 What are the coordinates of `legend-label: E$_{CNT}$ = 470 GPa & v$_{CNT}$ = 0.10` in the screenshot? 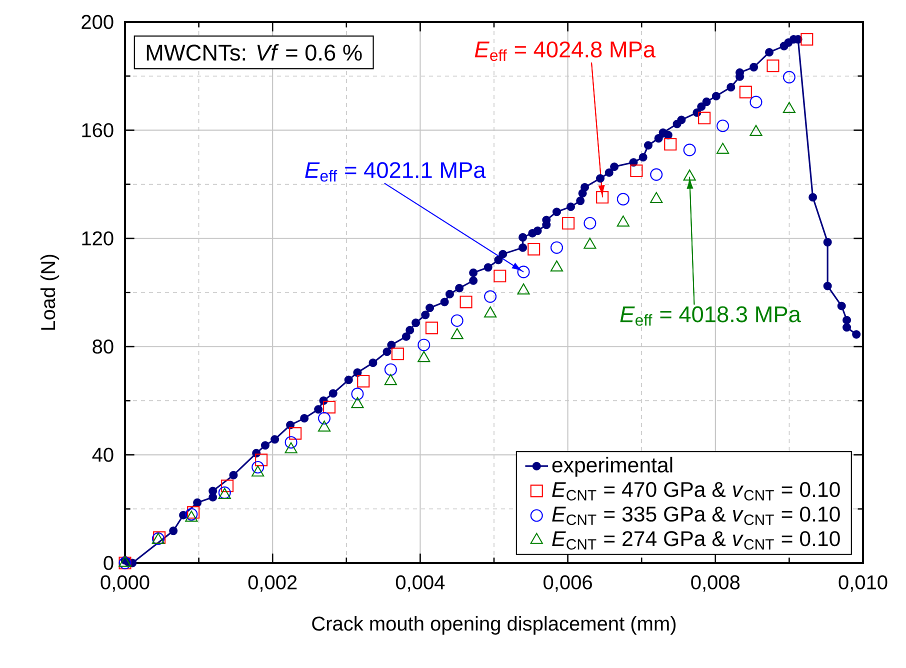 It's located at (696, 491).